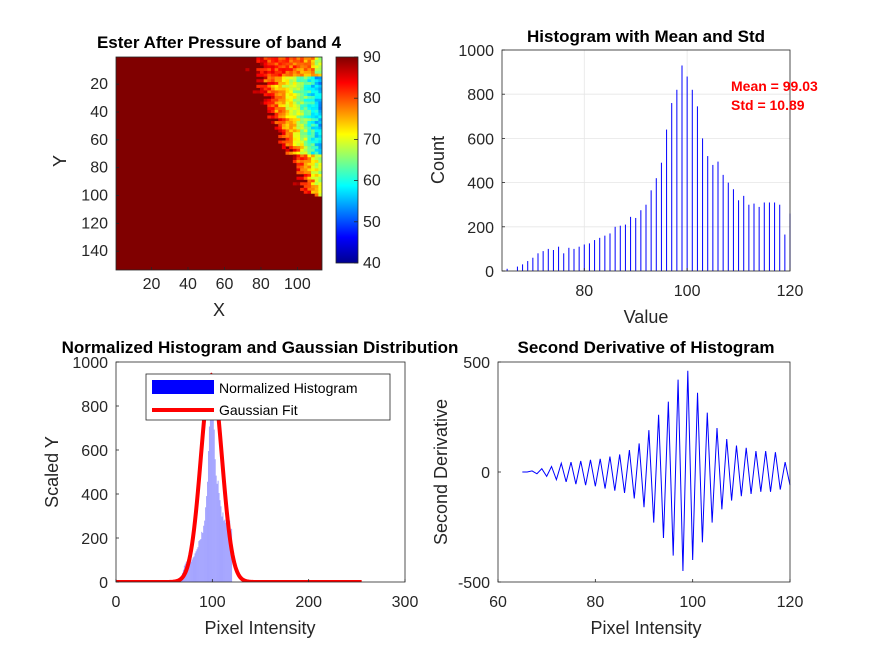 The image size is (875, 656). I want to click on colorbar, so click(347, 160).